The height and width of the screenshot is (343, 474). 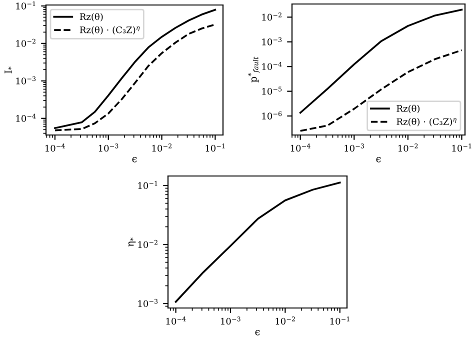 What do you see at coordinates (8, 70) in the screenshot?
I see `y-axis-title: I$_{*}$` at bounding box center [8, 70].